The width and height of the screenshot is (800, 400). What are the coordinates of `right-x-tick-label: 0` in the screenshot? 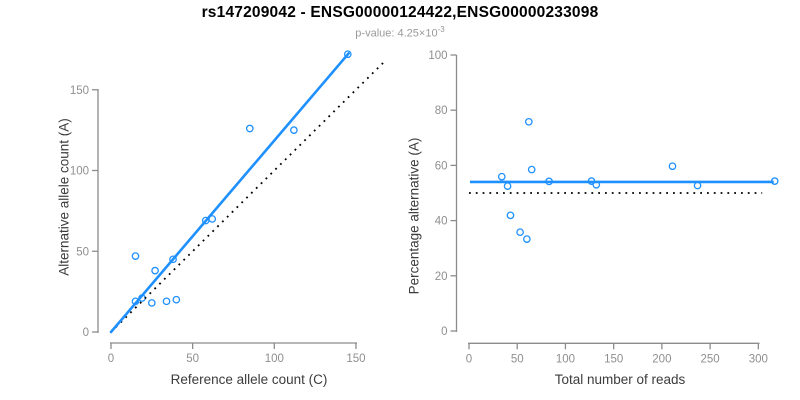 It's located at (469, 359).